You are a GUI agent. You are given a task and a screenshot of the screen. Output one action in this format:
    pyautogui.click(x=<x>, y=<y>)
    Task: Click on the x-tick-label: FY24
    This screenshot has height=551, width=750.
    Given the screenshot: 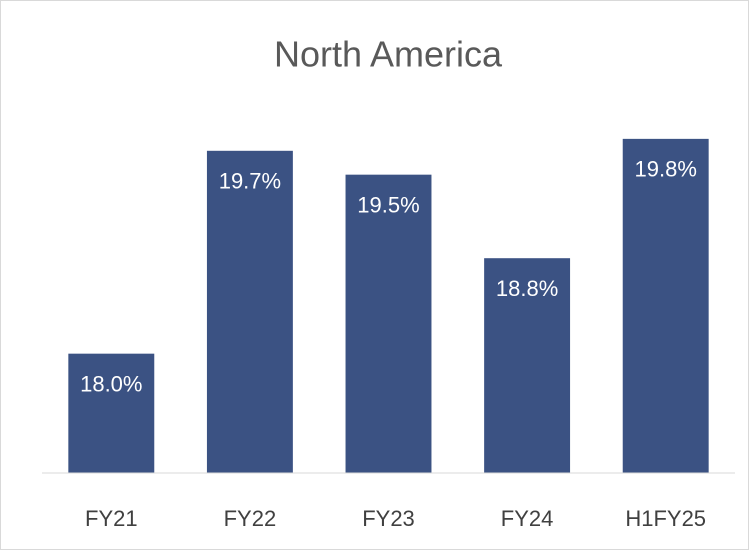 What is the action you would take?
    pyautogui.click(x=527, y=518)
    